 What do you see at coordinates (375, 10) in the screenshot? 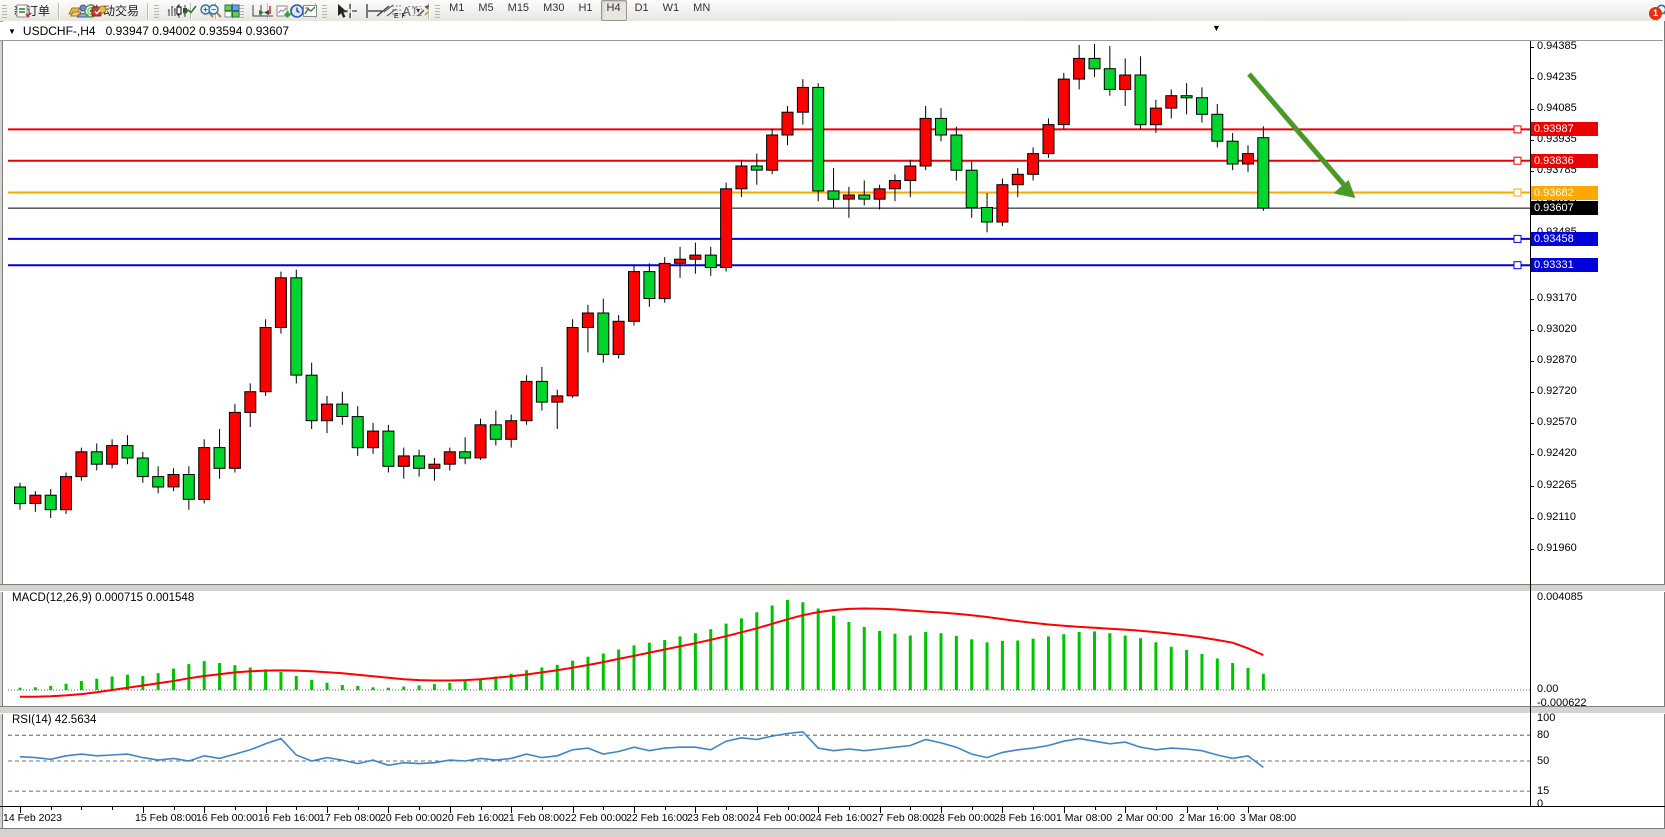
I see `horizontal-line-icon` at bounding box center [375, 10].